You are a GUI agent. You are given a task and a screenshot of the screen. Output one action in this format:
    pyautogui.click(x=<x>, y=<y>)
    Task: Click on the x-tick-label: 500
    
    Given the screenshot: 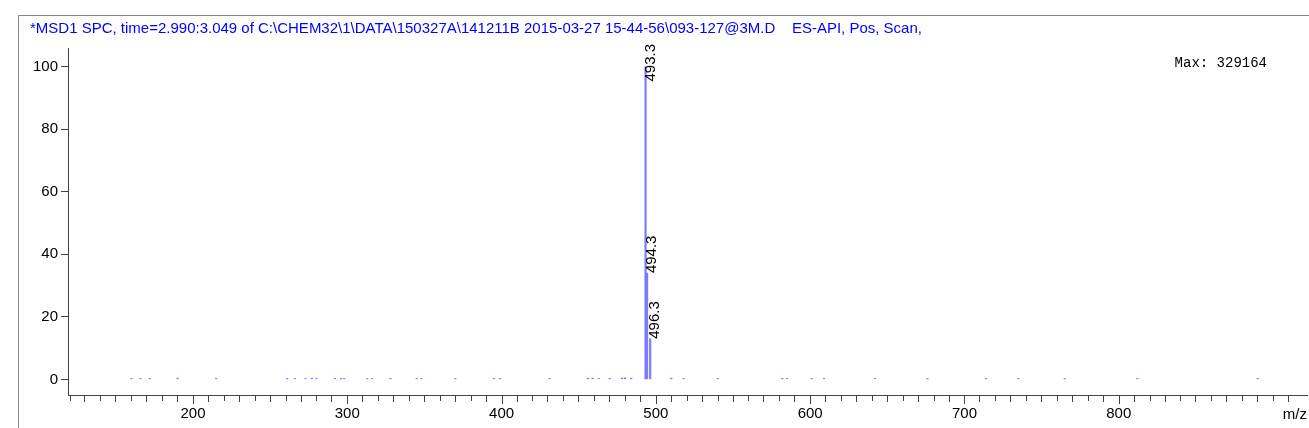 What is the action you would take?
    pyautogui.click(x=656, y=413)
    